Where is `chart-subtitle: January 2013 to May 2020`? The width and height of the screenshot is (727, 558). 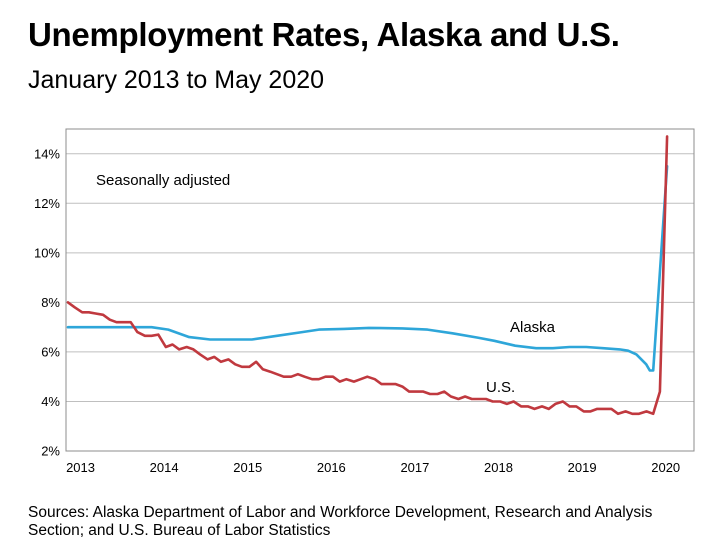 chart-subtitle: January 2013 to May 2020 is located at coordinates (176, 80).